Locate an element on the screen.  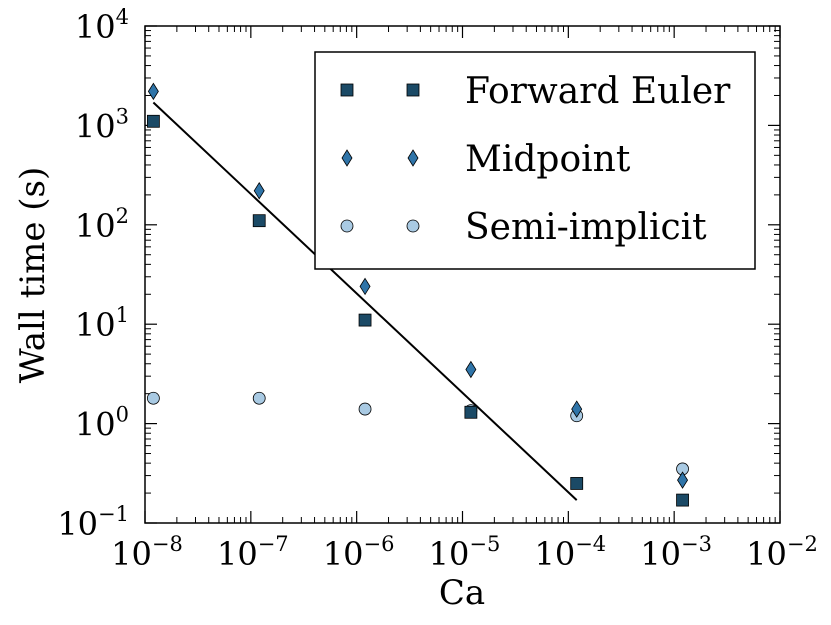
x-tick-label-exponent: −5 is located at coordinates (484, 544).